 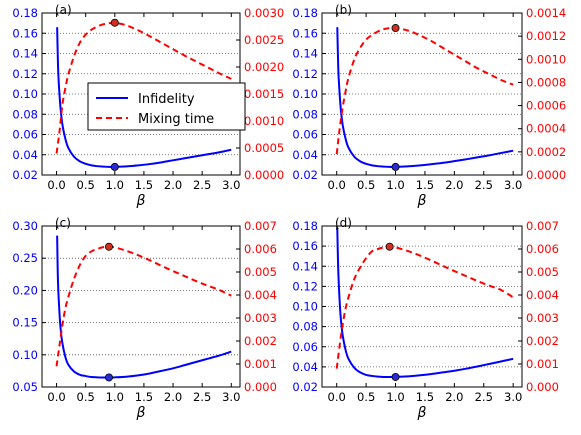 I want to click on panel-label: (d), so click(x=343, y=223).